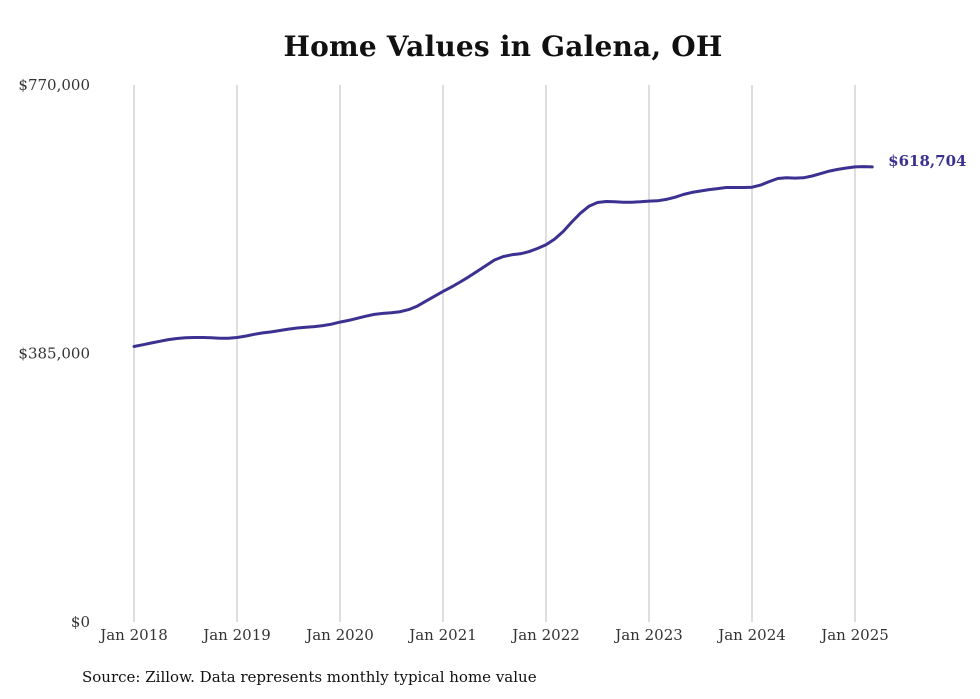 The width and height of the screenshot is (980, 699). Describe the element at coordinates (927, 161) in the screenshot. I see `end-value-label: $618,704` at that location.